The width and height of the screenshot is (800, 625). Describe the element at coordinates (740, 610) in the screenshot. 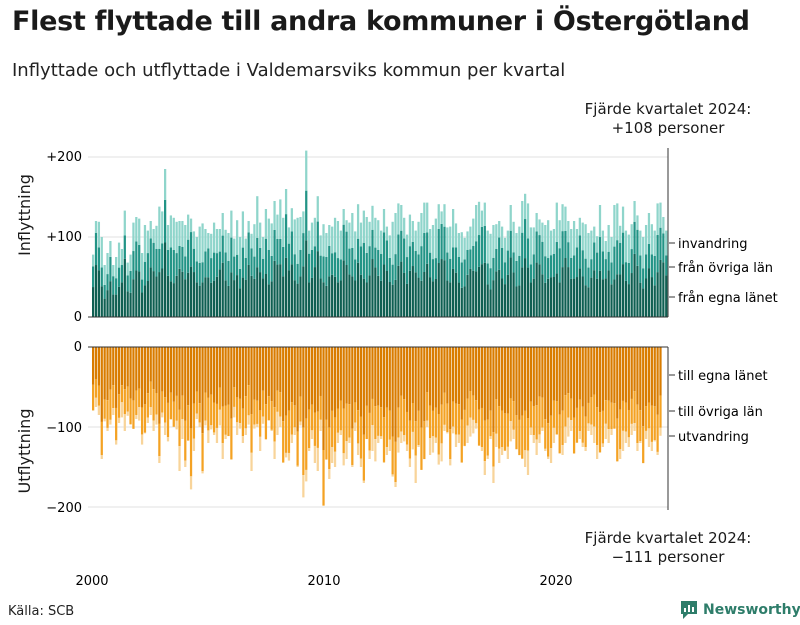

I see `brand-logo: Newsworthy` at that location.